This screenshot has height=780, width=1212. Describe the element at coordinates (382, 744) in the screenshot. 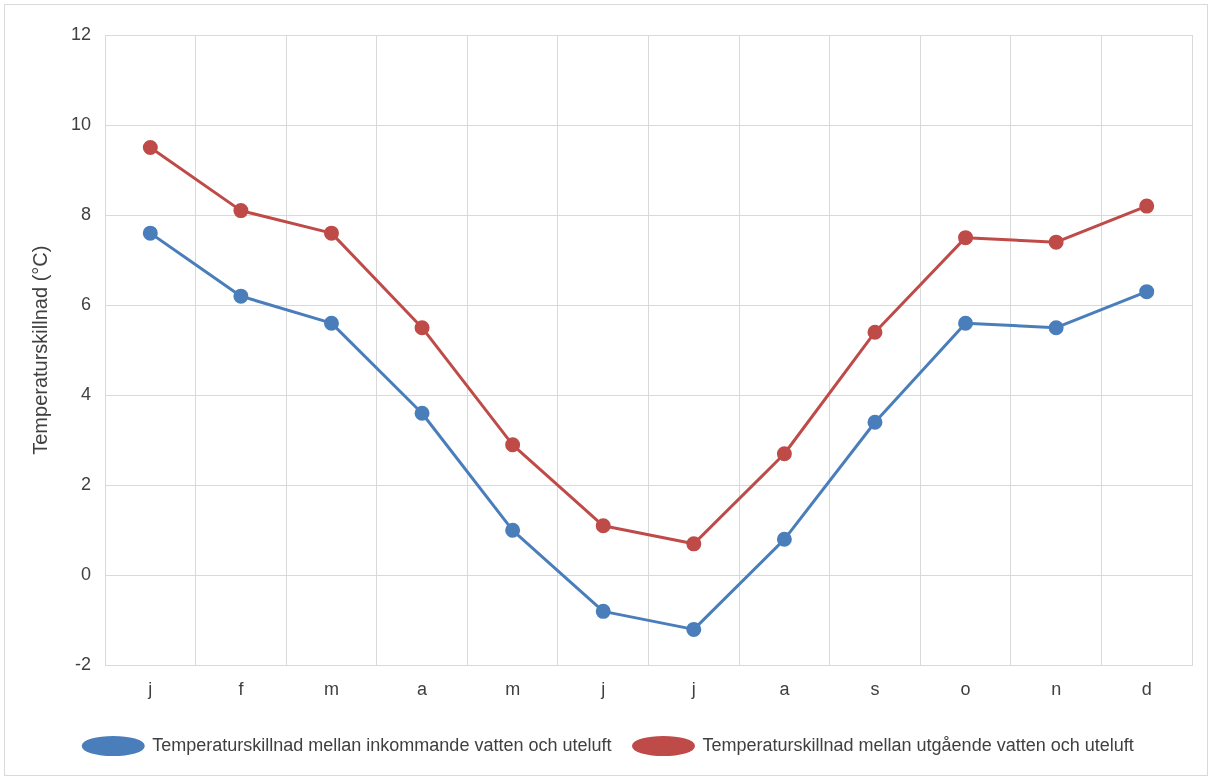

I see `legend-label: Temperaturskillnad mellan inkommande vatten och uteluft` at that location.